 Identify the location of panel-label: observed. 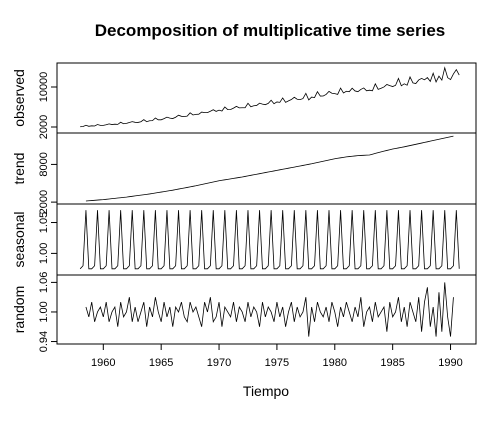
(19, 98).